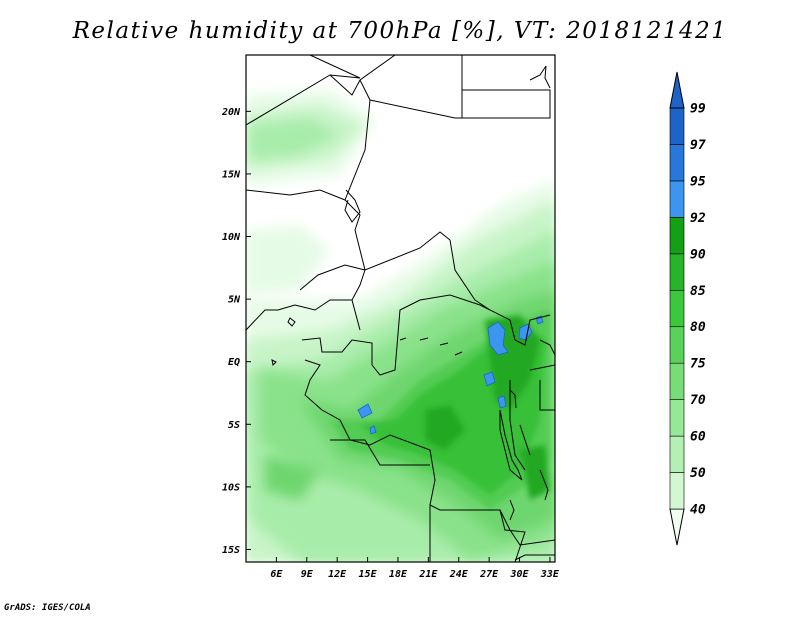 The image size is (800, 618). I want to click on lat-tick-label: 5S, so click(234, 425).